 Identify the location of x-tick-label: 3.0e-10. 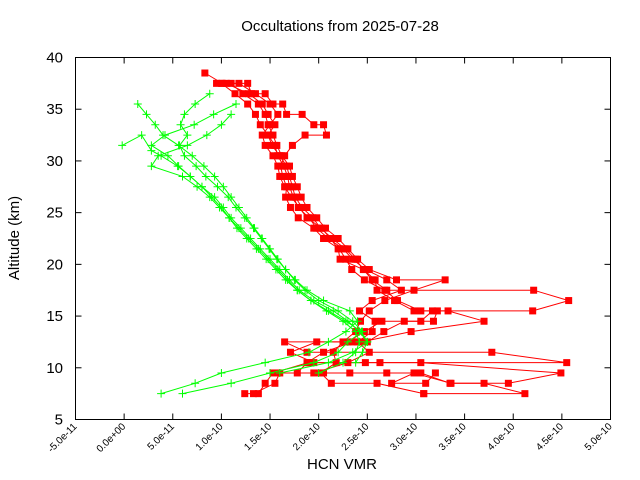
(404, 437).